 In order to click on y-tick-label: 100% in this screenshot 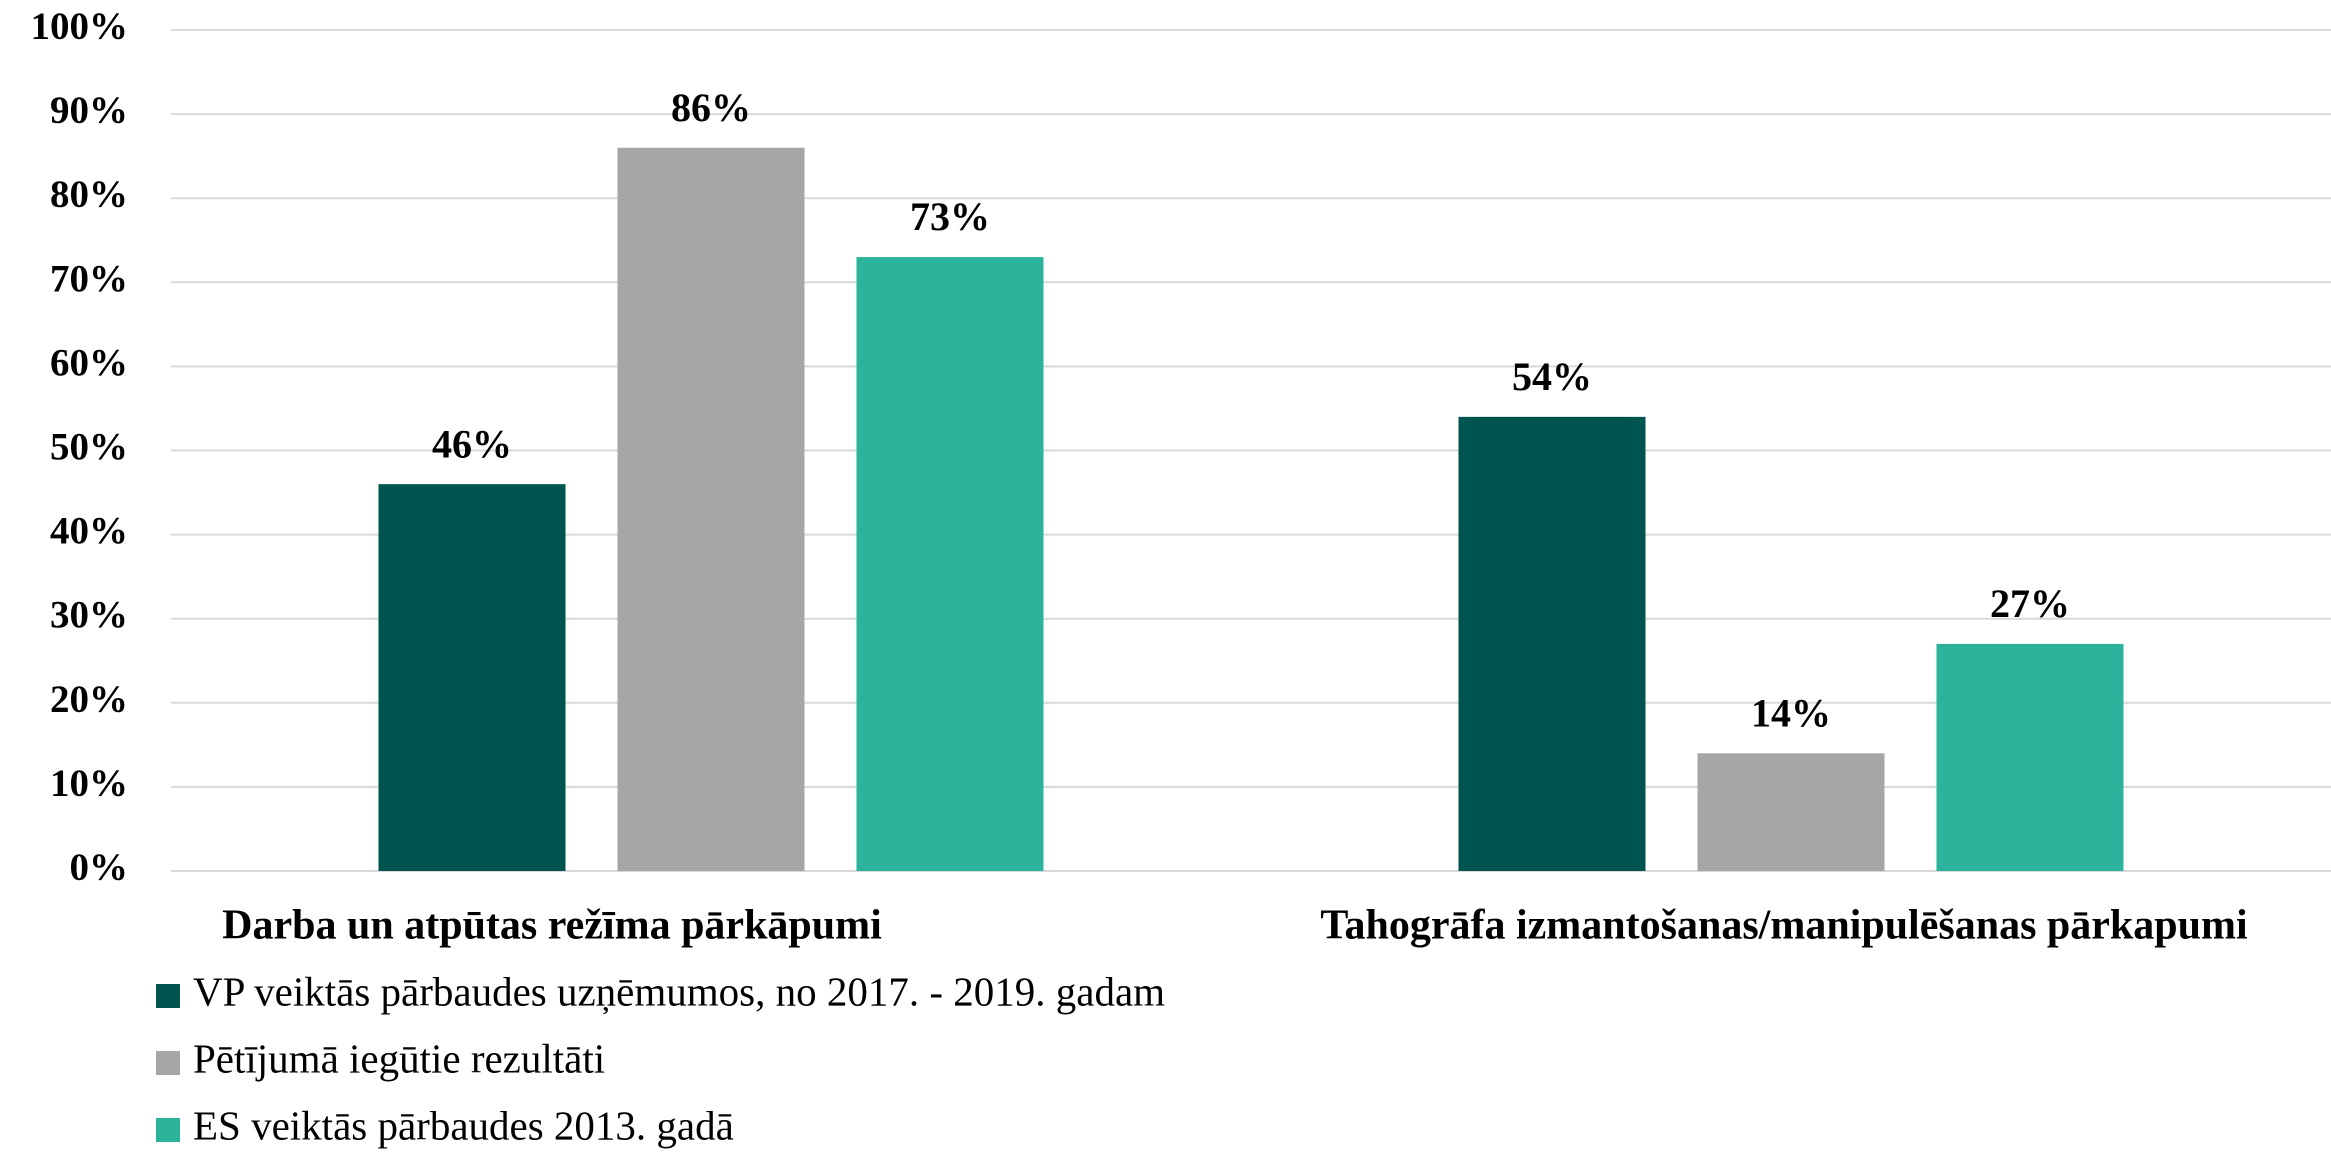, I will do `click(80, 26)`.